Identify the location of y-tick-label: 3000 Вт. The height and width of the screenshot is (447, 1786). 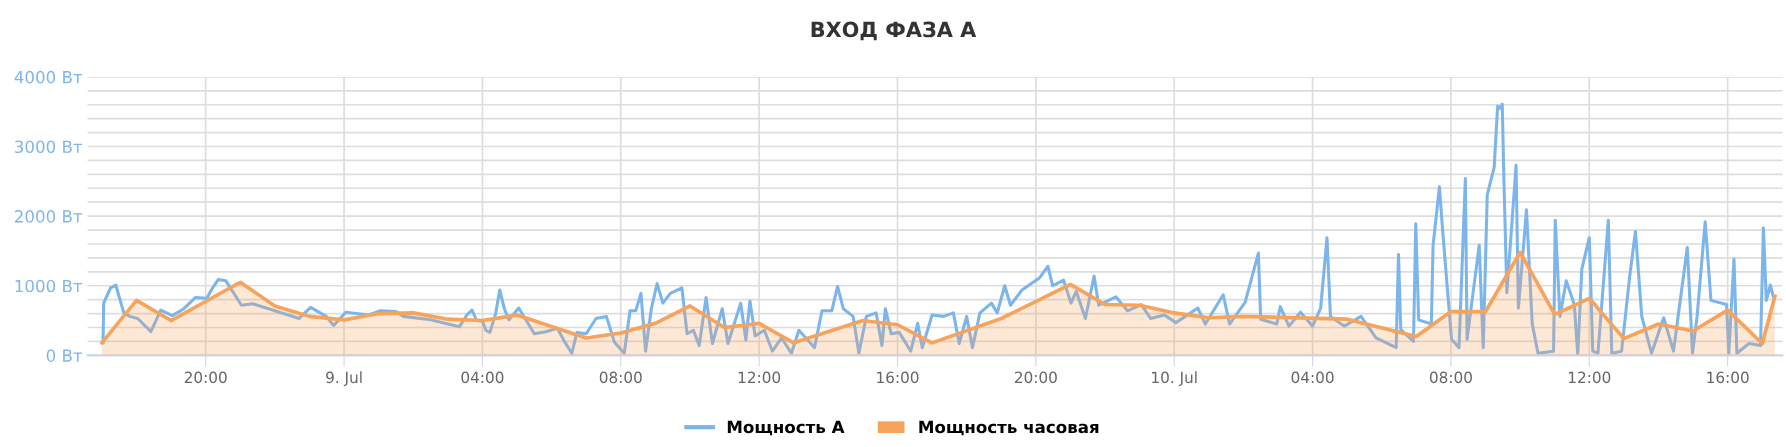
(49, 147).